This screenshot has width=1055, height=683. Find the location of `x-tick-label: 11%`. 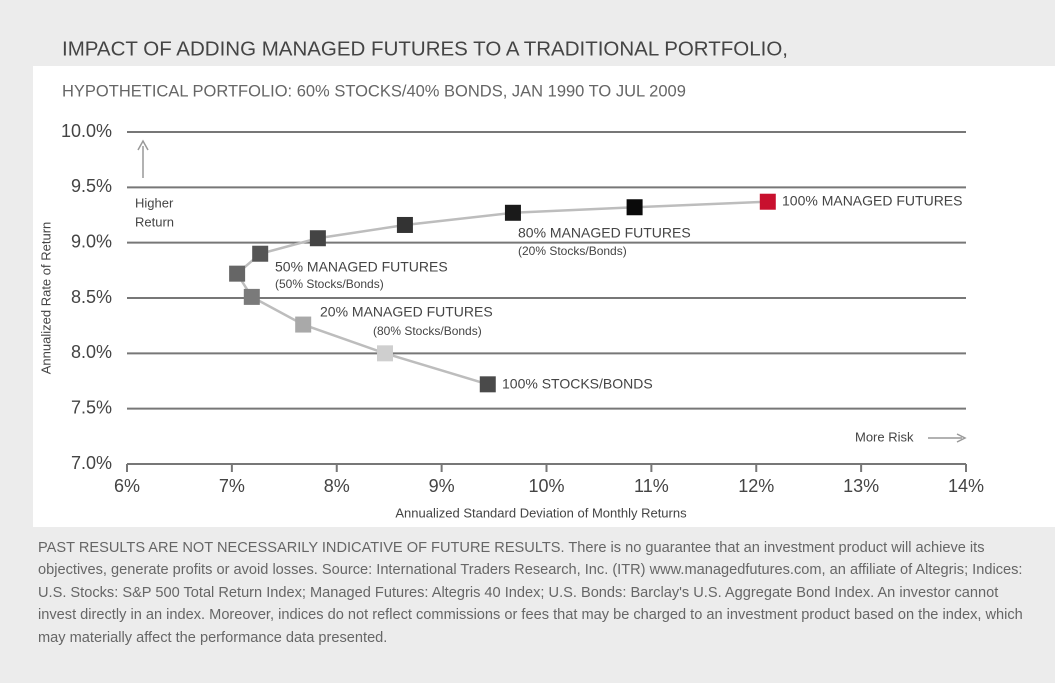

x-tick-label: 11% is located at coordinates (651, 486).